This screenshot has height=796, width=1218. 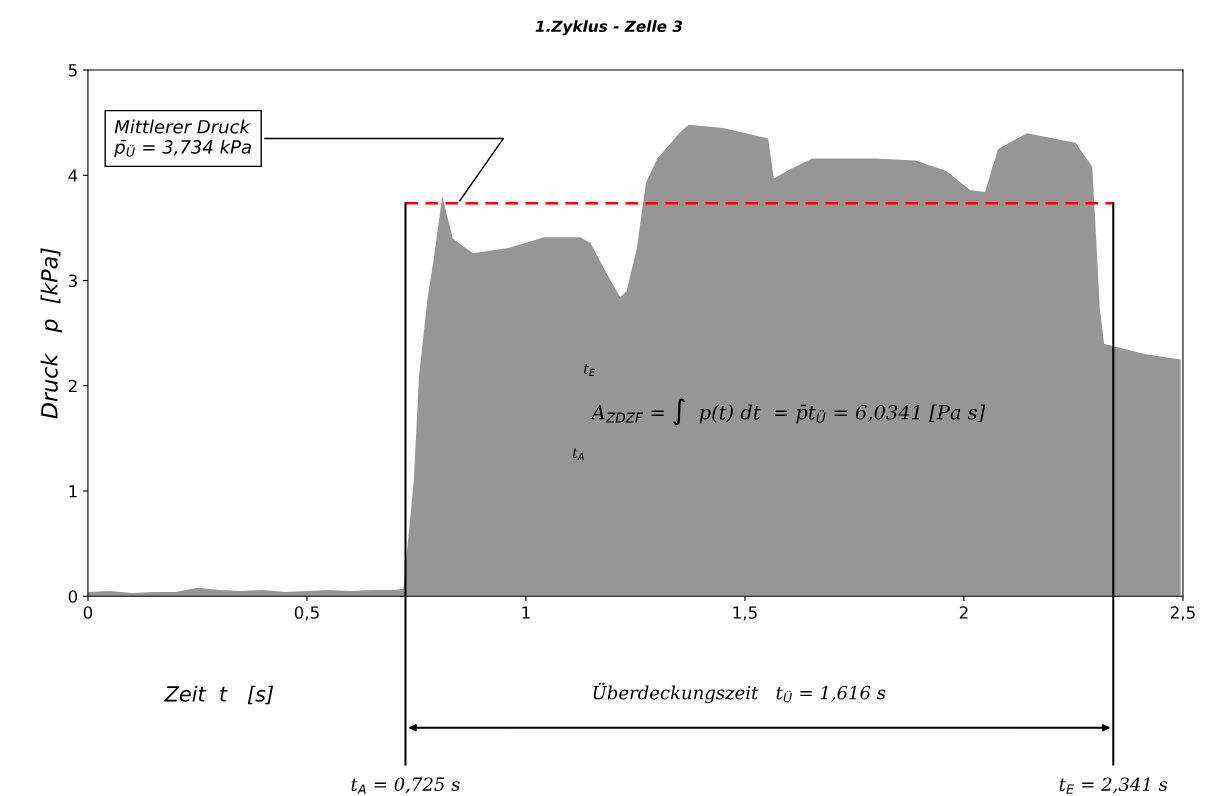 What do you see at coordinates (590, 370) in the screenshot?
I see `annotation: t$_{E}$` at bounding box center [590, 370].